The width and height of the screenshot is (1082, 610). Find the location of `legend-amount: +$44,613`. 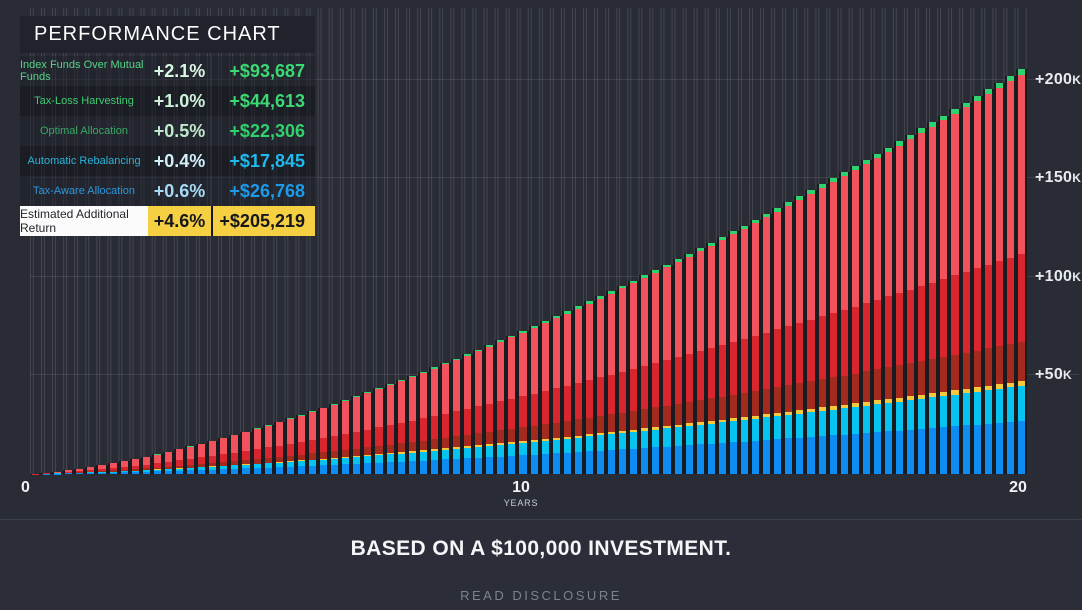

legend-amount: +$44,613 is located at coordinates (263, 101).